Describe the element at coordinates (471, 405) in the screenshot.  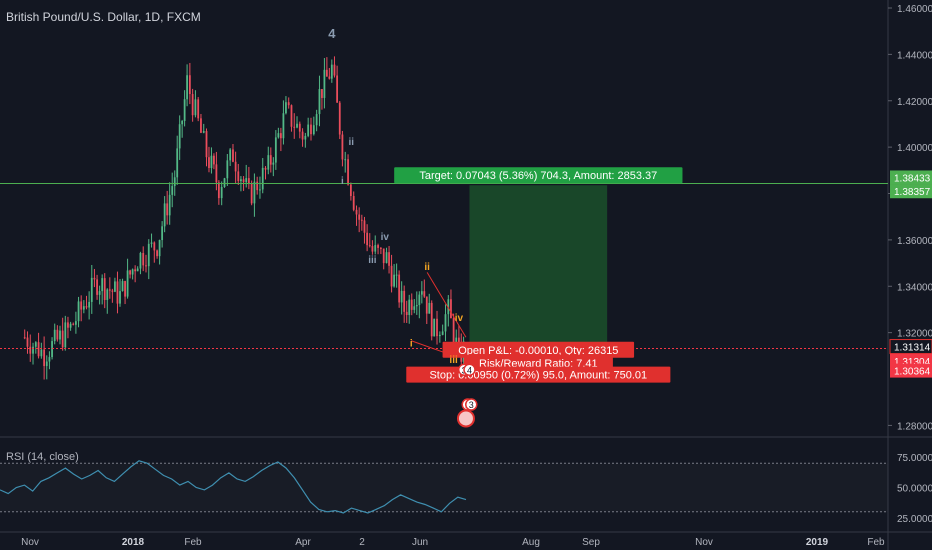
I see `position-marker-label: 3` at that location.